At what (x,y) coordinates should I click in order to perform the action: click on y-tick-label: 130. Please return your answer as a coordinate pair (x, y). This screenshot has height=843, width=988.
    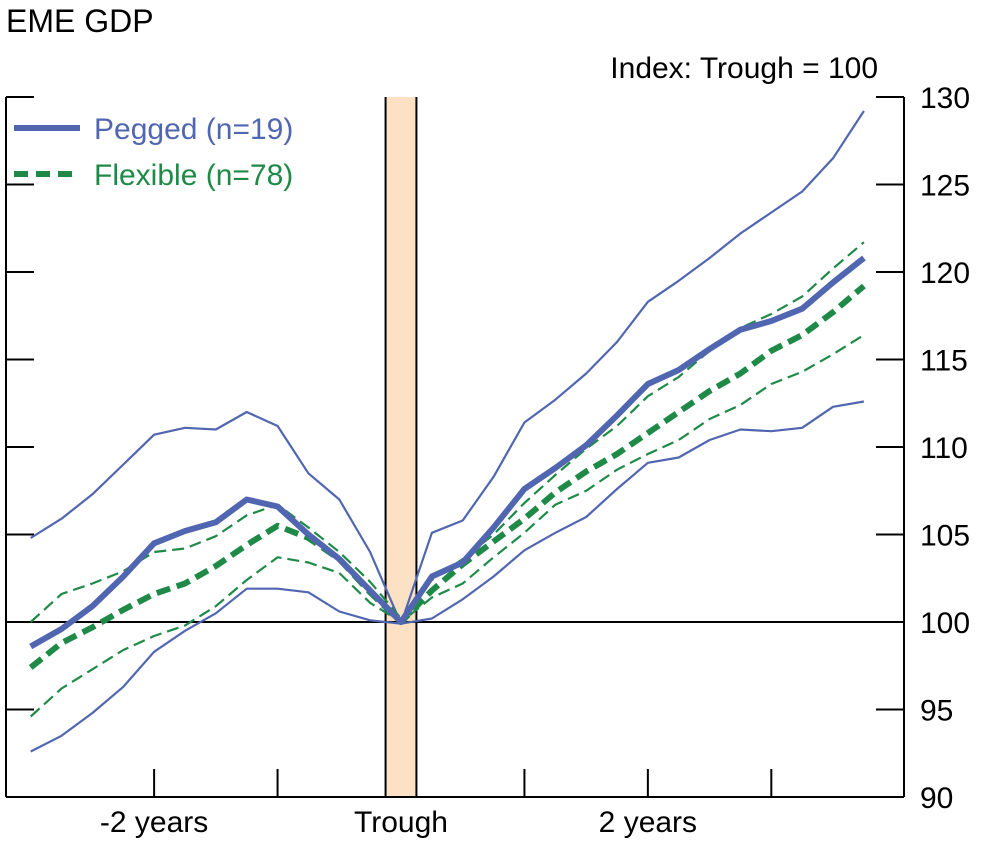
    Looking at the image, I should click on (945, 98).